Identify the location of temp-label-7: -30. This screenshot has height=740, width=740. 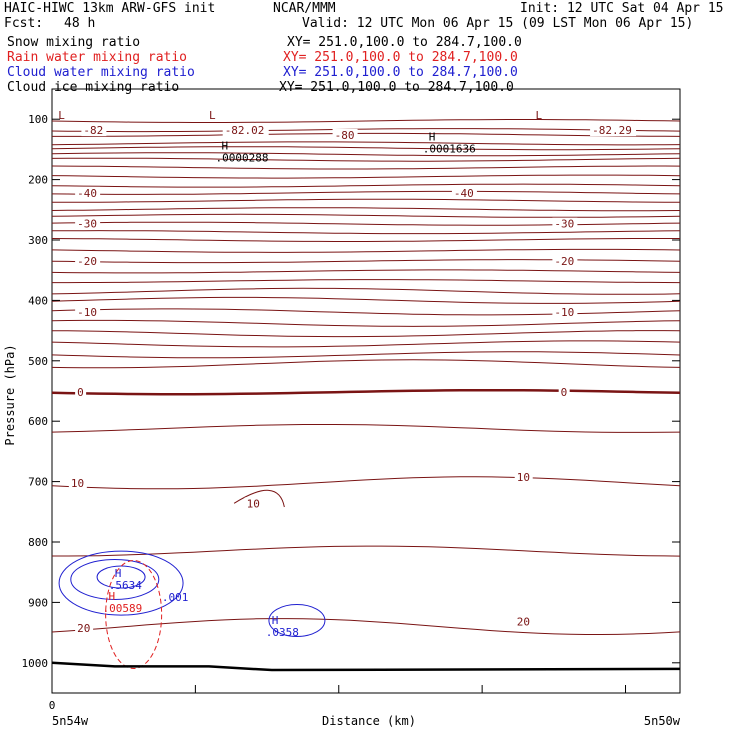
(564, 224).